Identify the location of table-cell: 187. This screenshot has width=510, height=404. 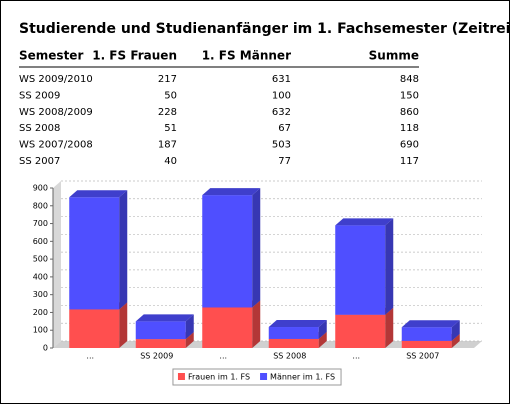
(167, 145).